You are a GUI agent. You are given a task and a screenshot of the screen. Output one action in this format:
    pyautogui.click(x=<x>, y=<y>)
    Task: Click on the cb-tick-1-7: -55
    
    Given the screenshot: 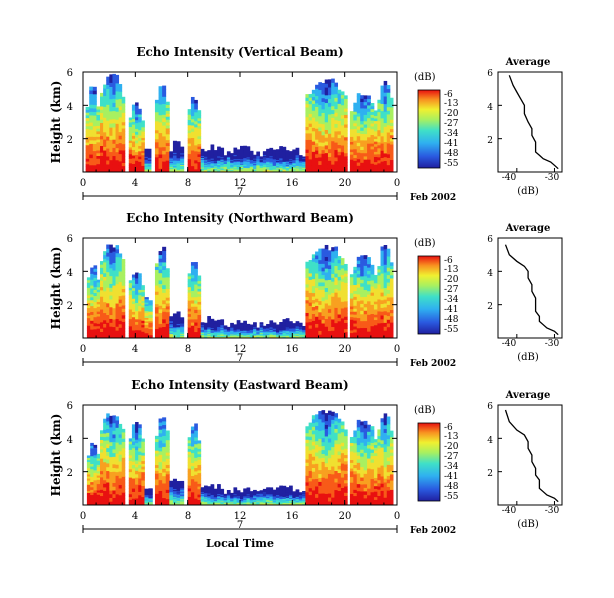 What is the action you would take?
    pyautogui.click(x=451, y=330)
    